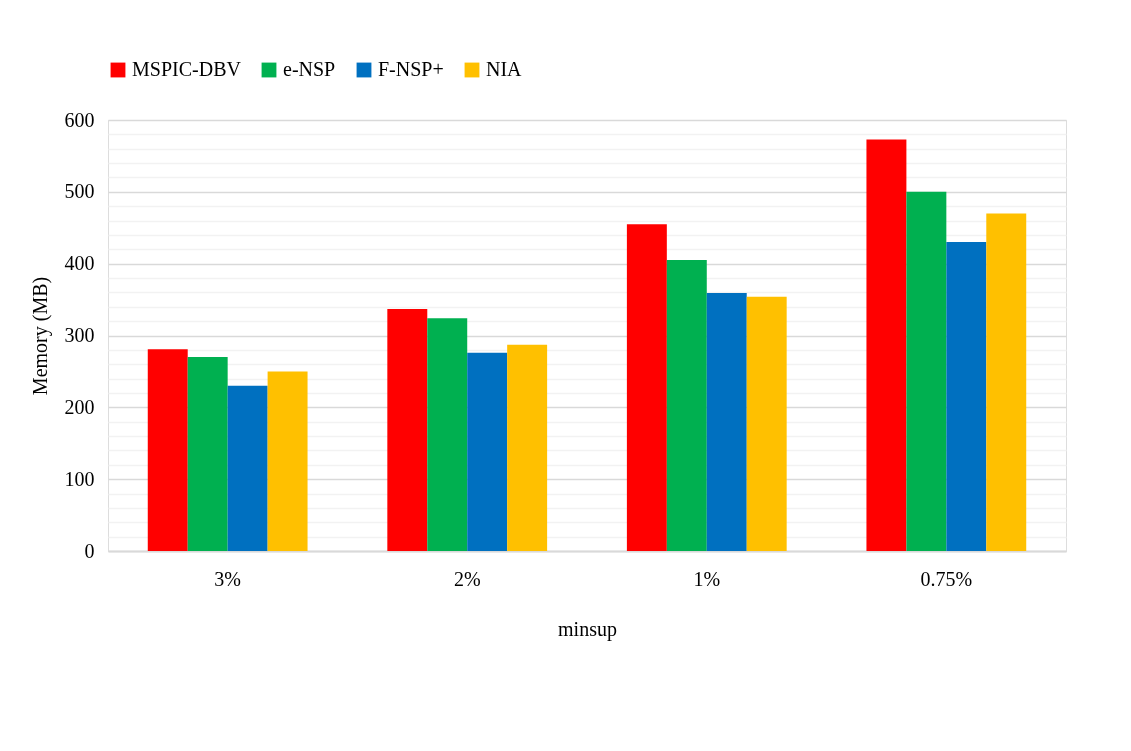  I want to click on legend-label: e-NSP, so click(309, 69).